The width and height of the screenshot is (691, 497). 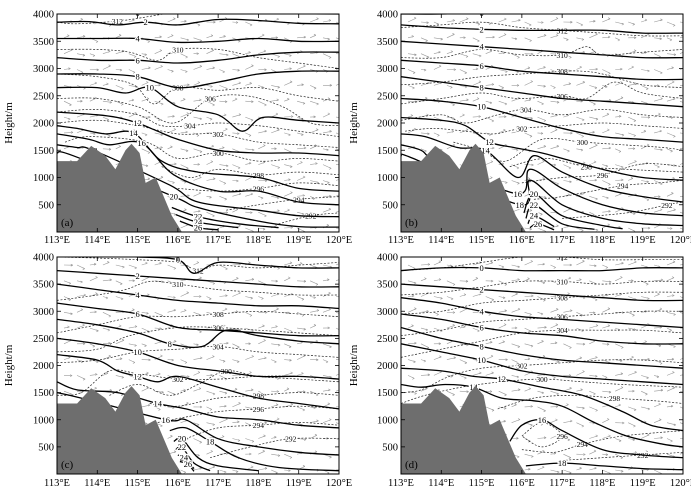 What do you see at coordinates (441, 483) in the screenshot?
I see `x-tick-label: 114°E` at bounding box center [441, 483].